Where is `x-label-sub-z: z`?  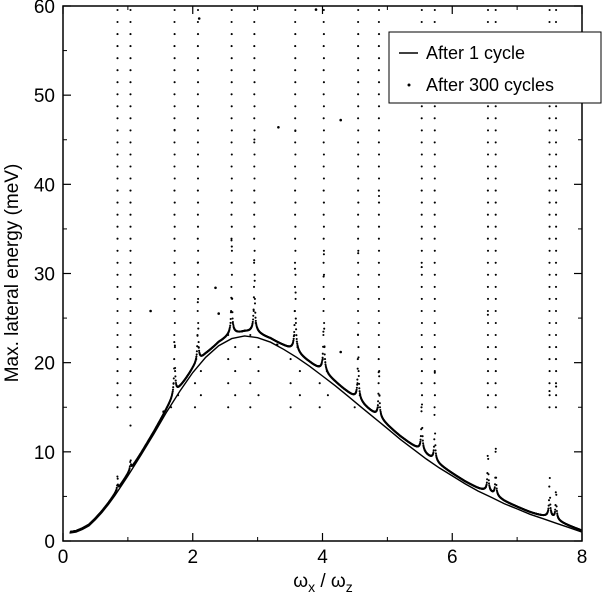
x-label-sub-z: z is located at coordinates (349, 587).